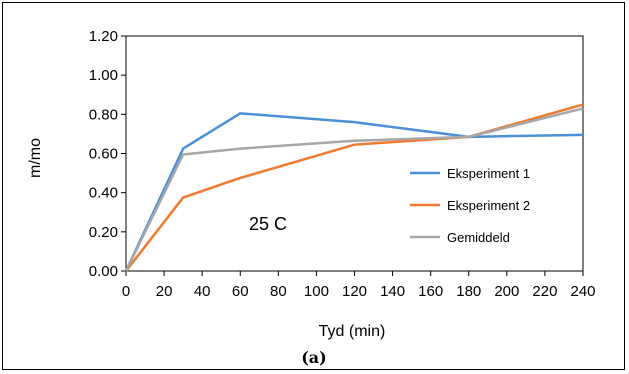 The width and height of the screenshot is (629, 374). What do you see at coordinates (126, 291) in the screenshot?
I see `x-tick-label: 0` at bounding box center [126, 291].